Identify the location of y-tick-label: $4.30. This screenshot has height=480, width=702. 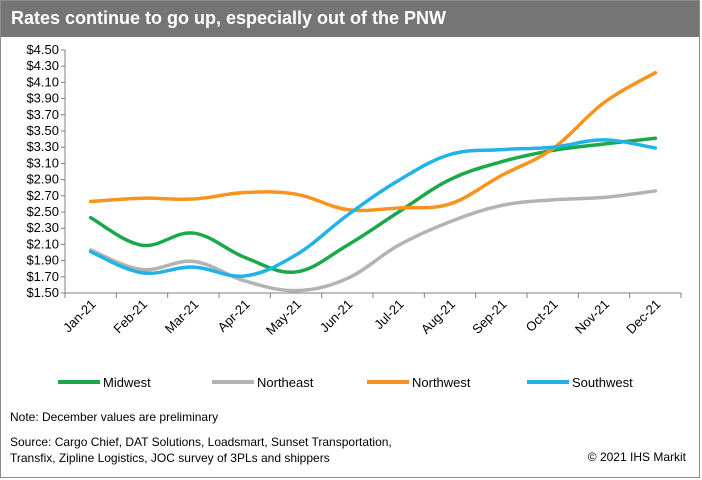
(42, 65).